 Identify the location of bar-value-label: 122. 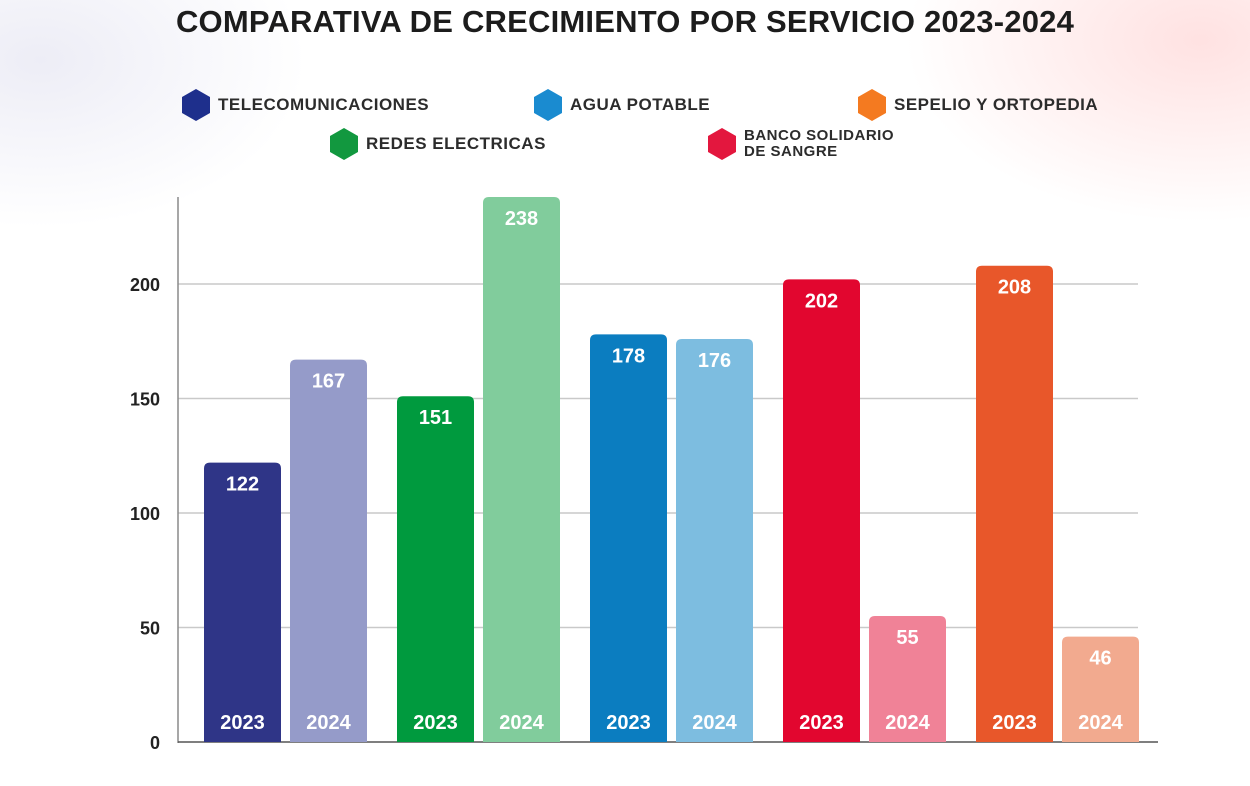
(242, 485).